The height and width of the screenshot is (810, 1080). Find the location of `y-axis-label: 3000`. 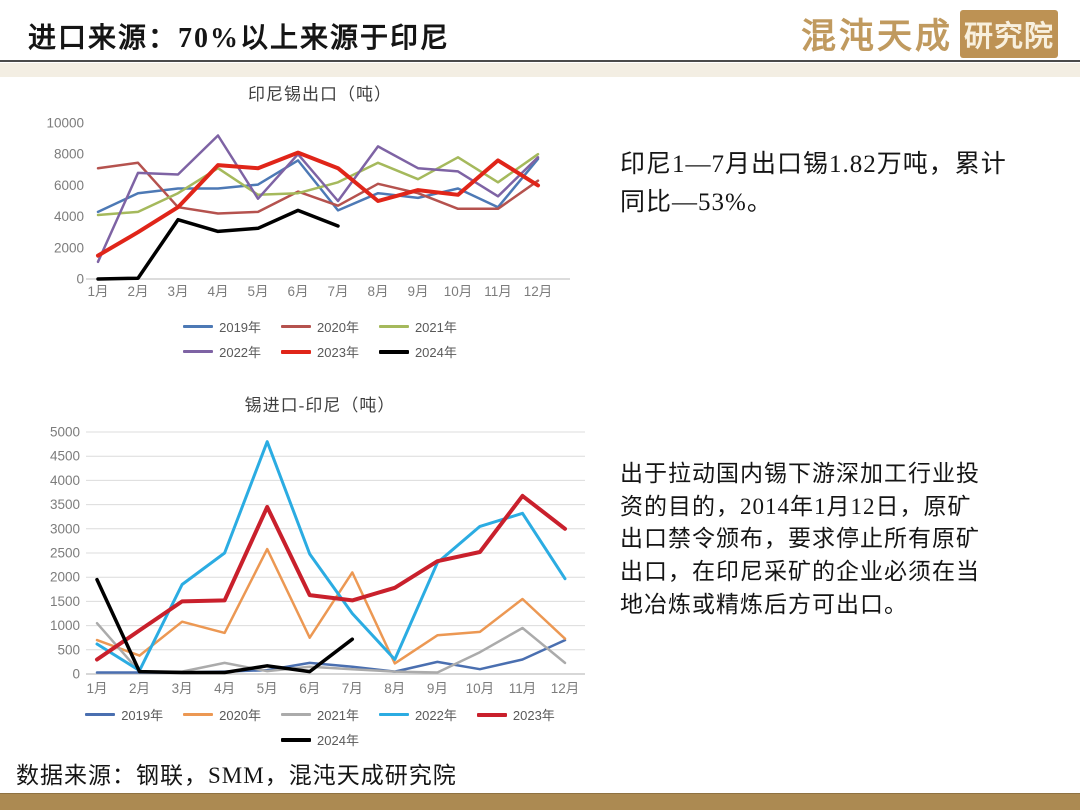

y-axis-label: 3000 is located at coordinates (65, 528).